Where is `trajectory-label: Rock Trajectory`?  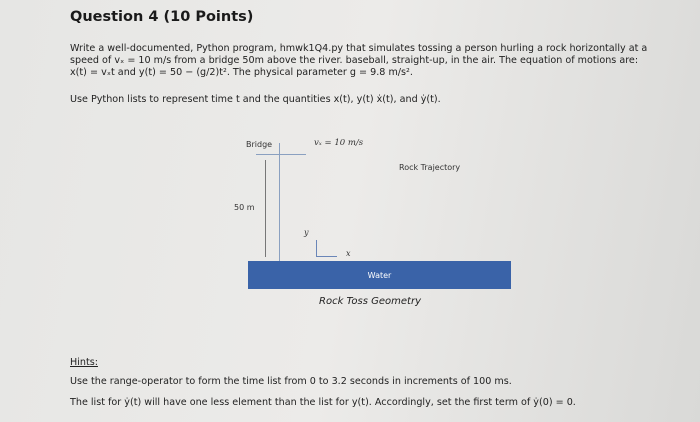
trajectory-label: Rock Trajectory is located at coordinates (430, 167).